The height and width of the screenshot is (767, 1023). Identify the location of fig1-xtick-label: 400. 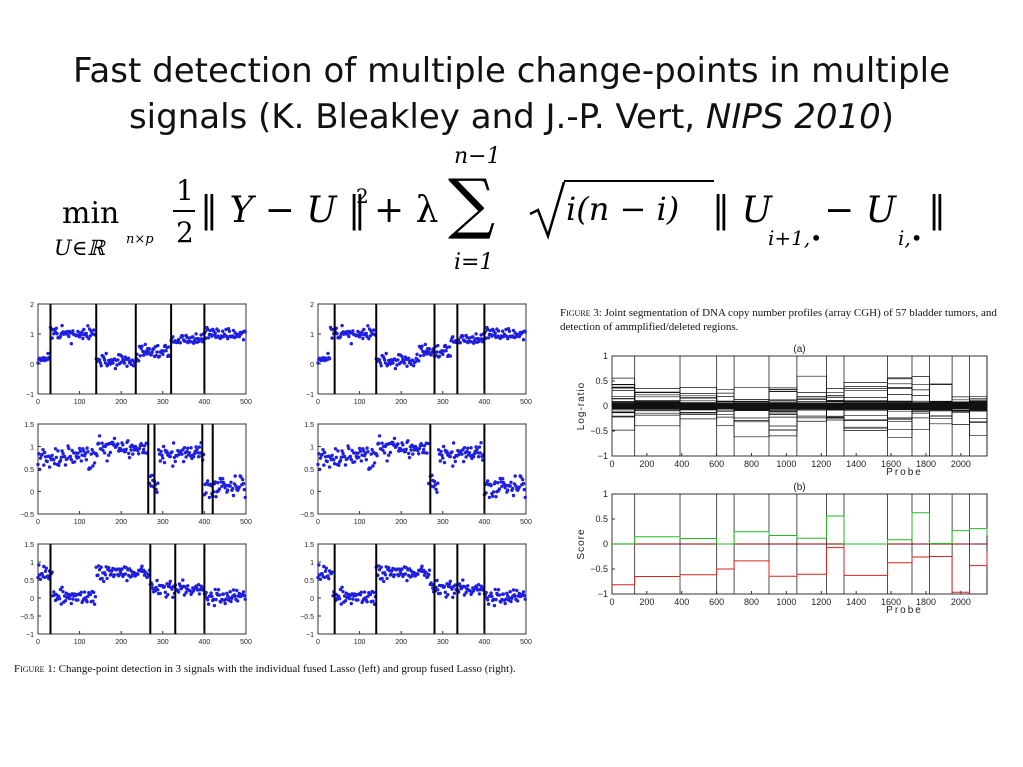
(205, 522).